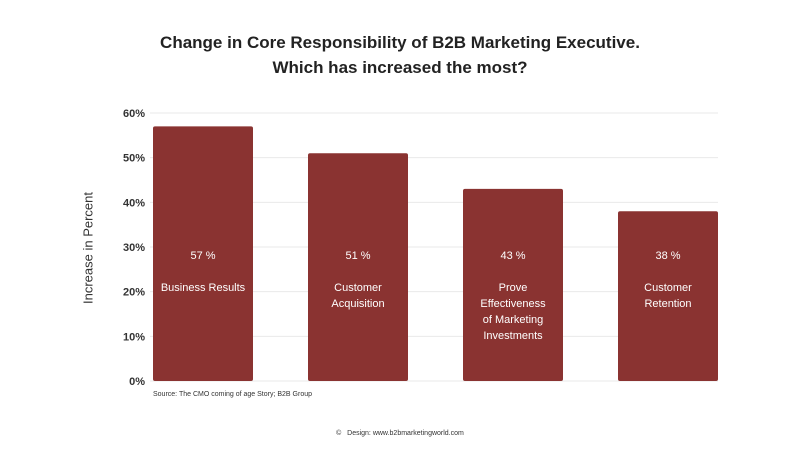  Describe the element at coordinates (134, 293) in the screenshot. I see `y-tick-label: 20%` at that location.